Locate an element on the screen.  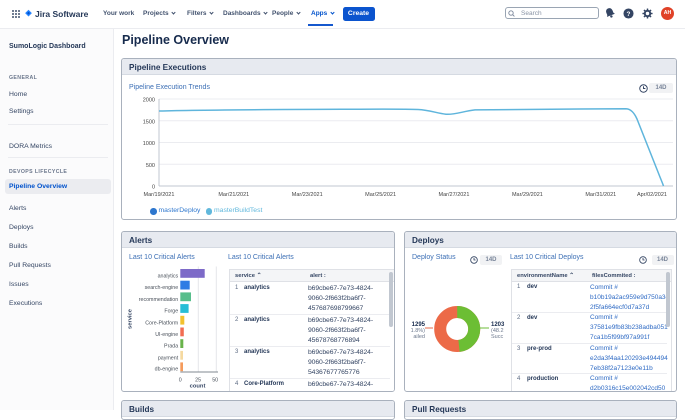
svg-text: 25 is located at coordinates (198, 381).